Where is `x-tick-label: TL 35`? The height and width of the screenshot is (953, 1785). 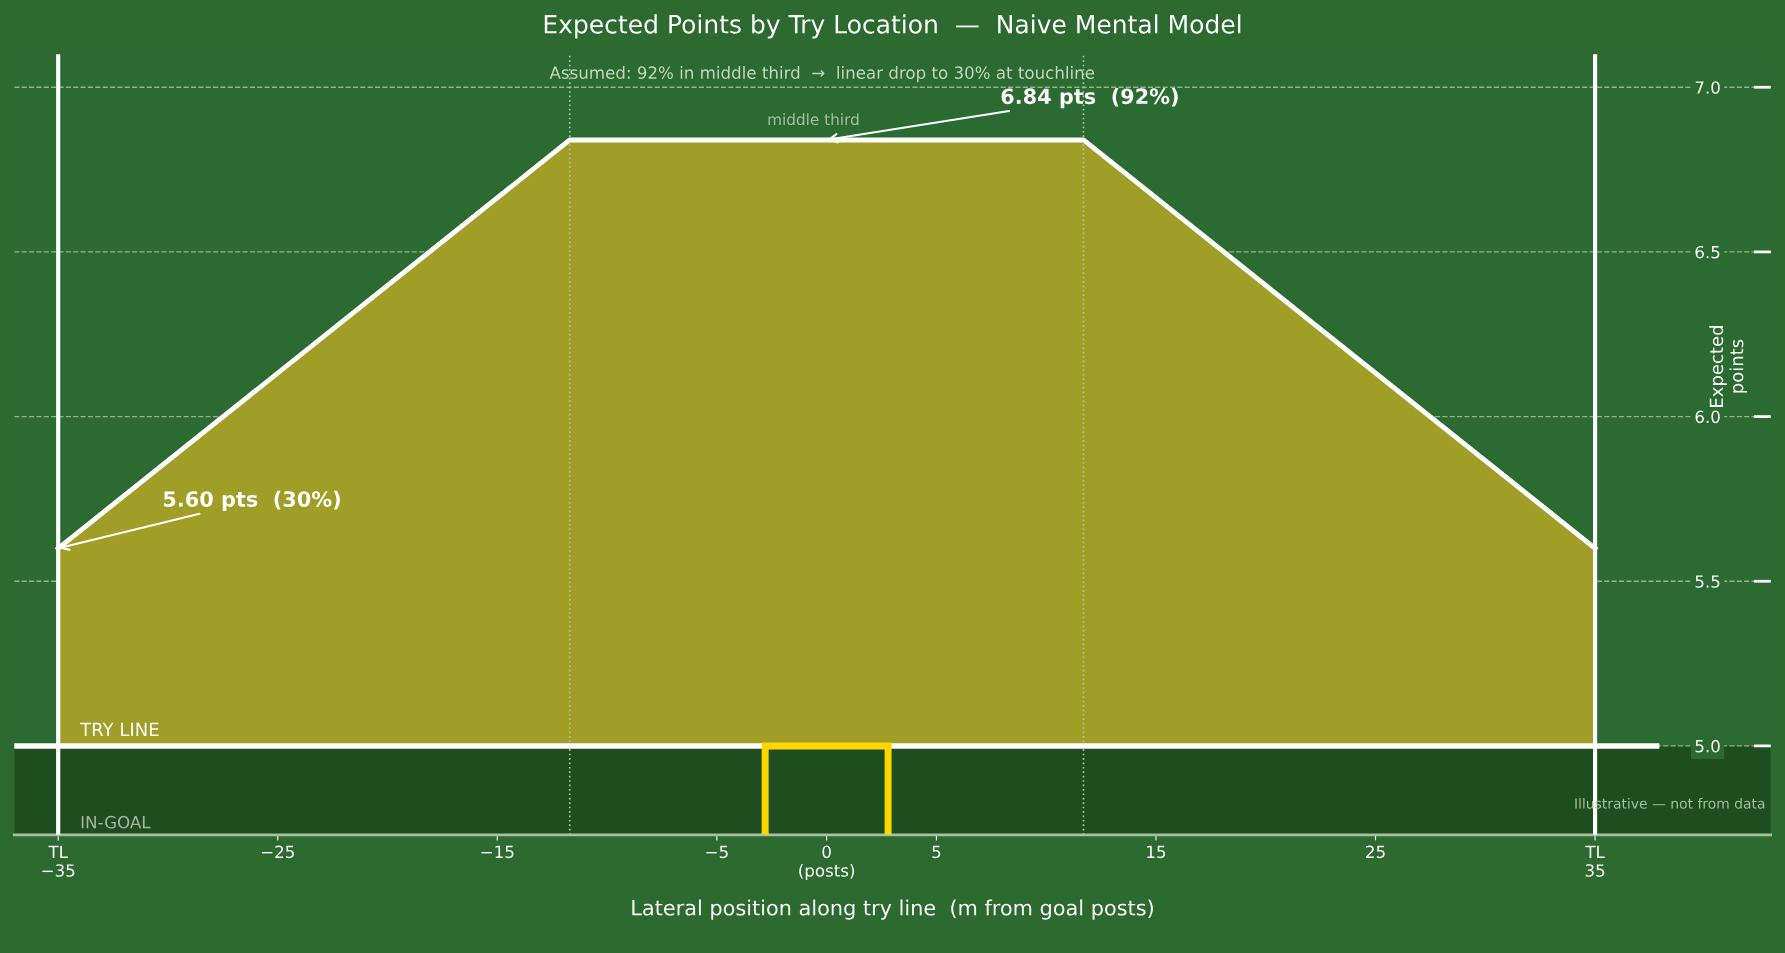 x-tick-label: TL 35 is located at coordinates (1595, 861).